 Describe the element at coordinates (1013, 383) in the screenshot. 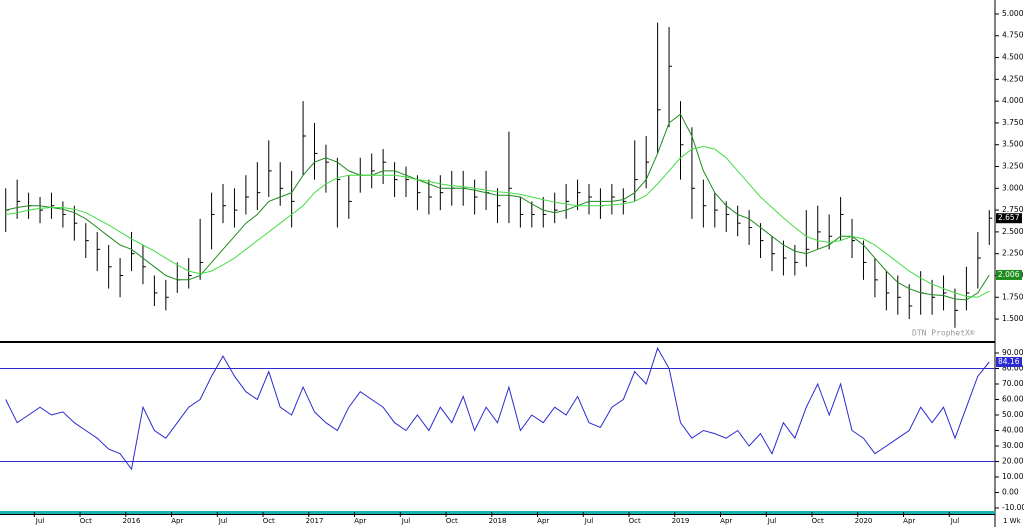

I see `y-tick-label: 70.00` at that location.